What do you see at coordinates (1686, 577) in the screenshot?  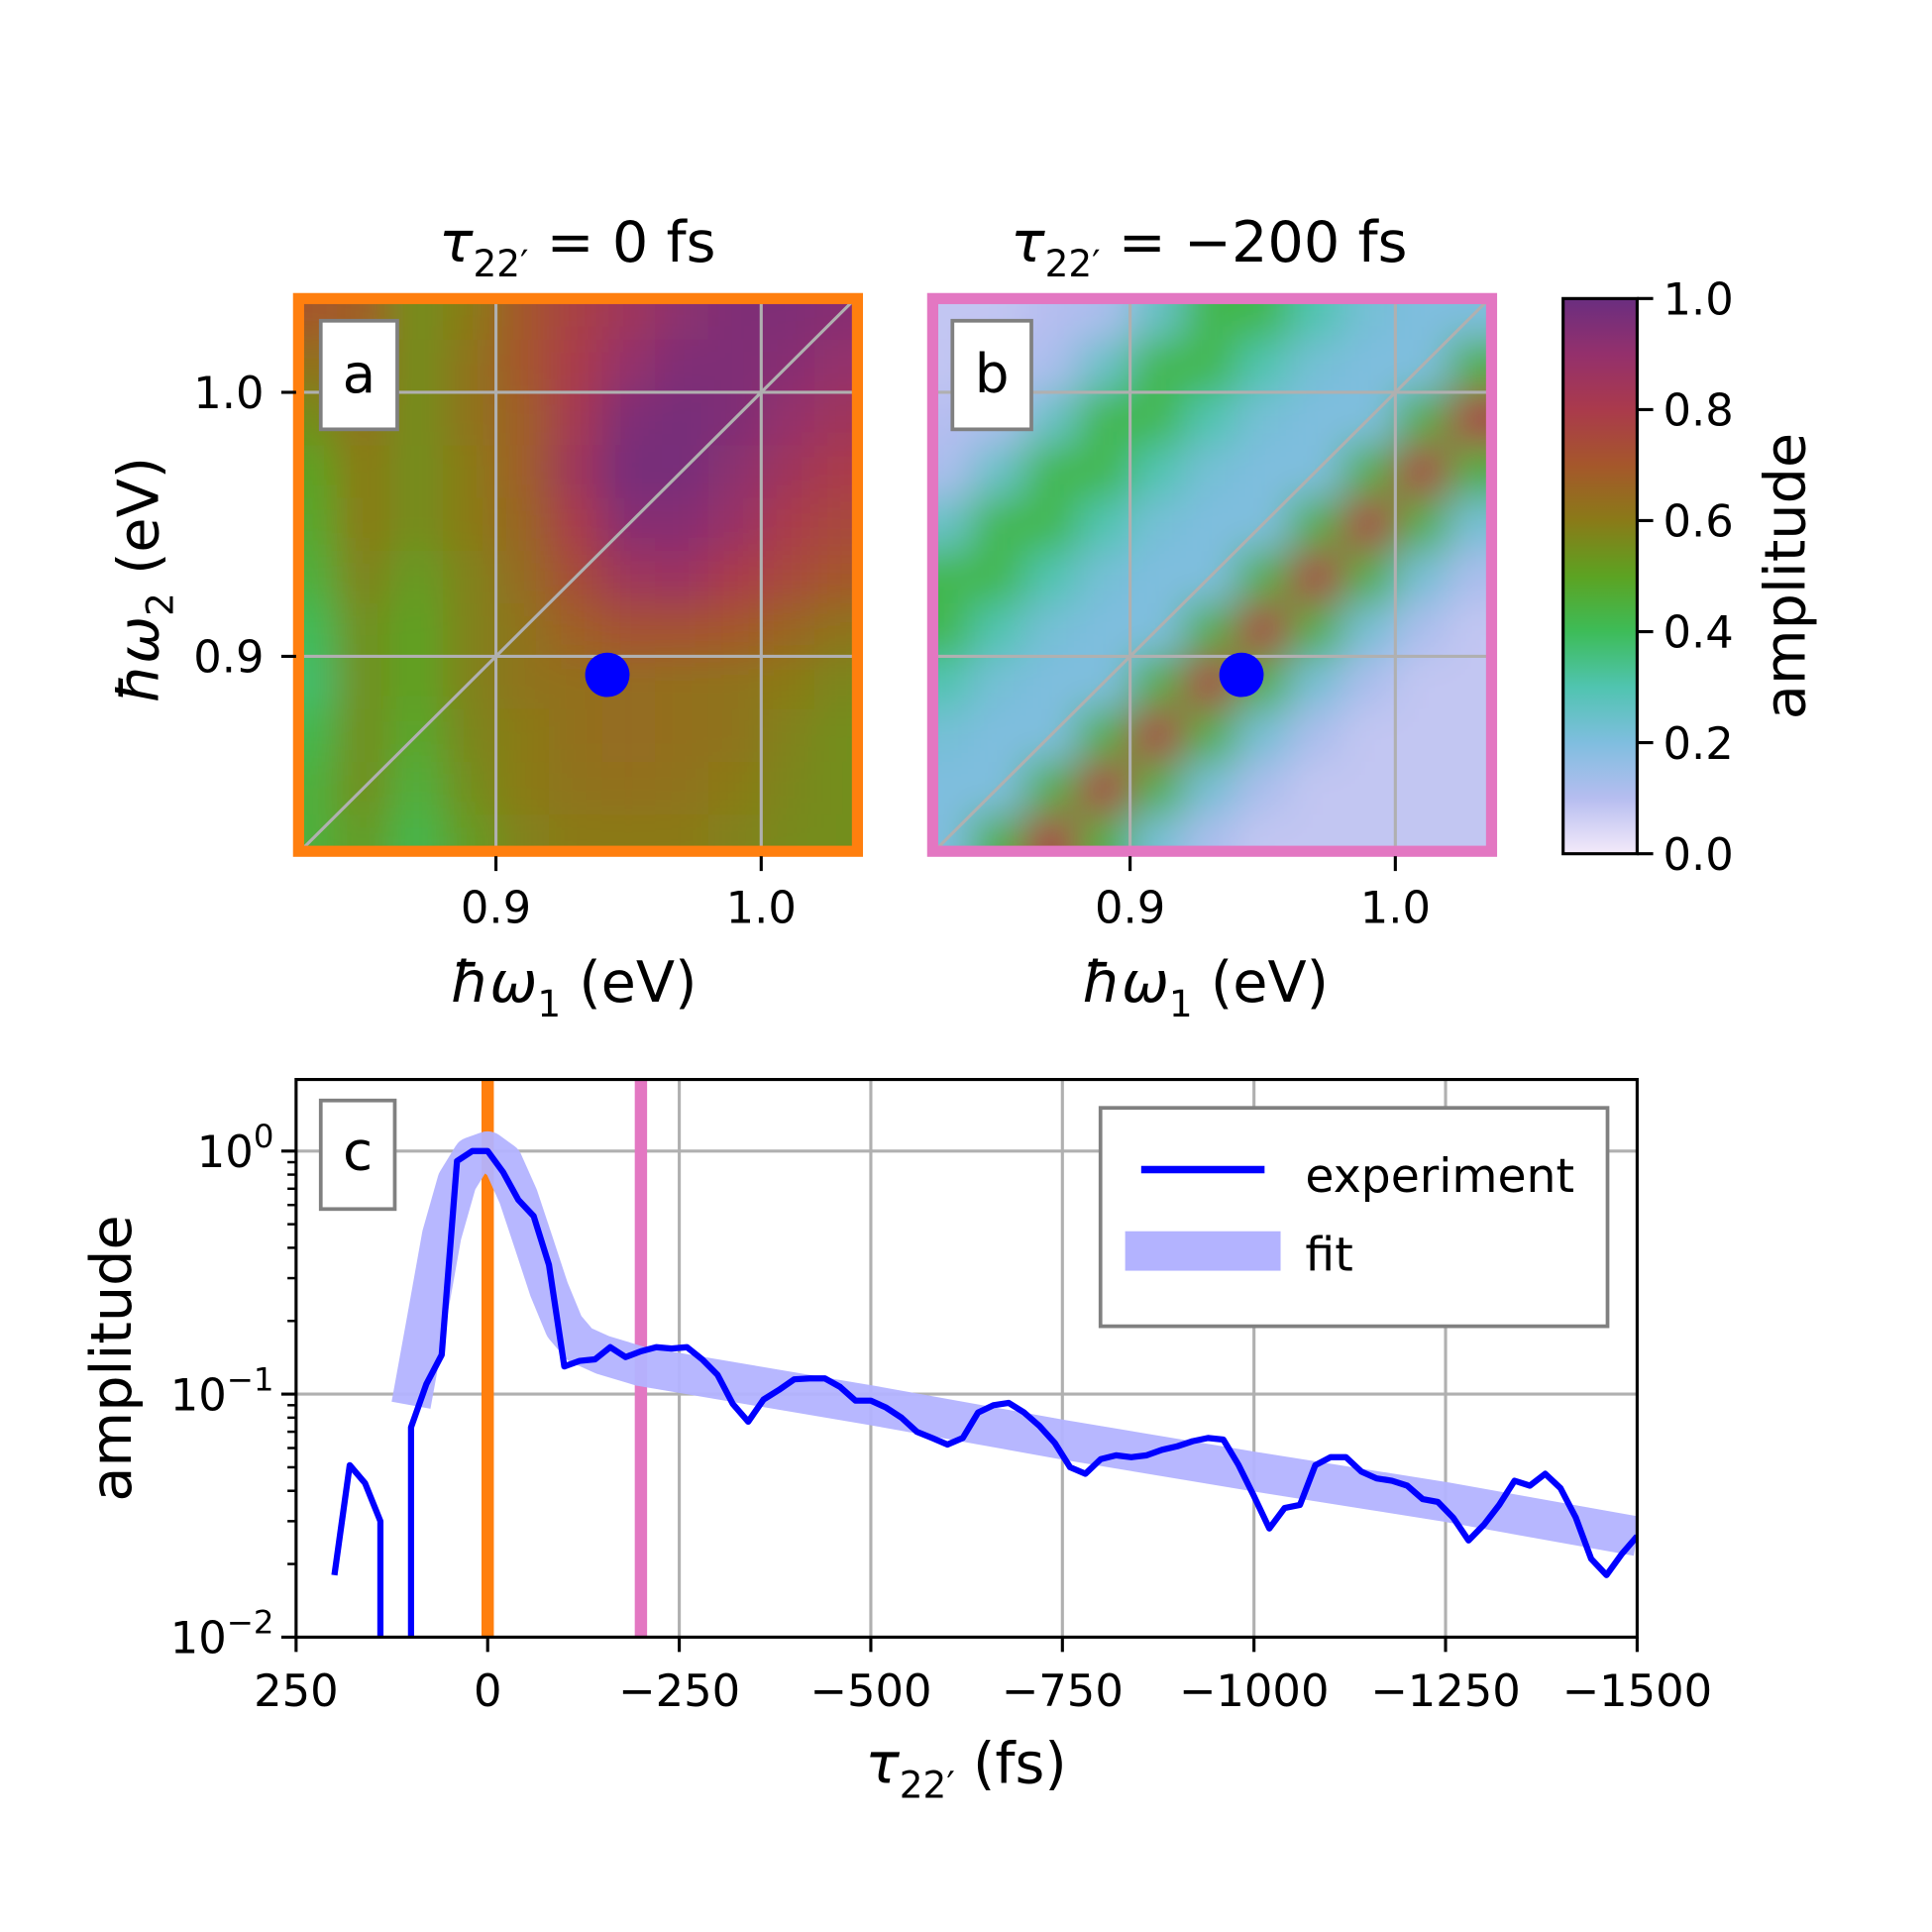 I see `colorbar-ticks: 0.0 0.2 0.4 0.6 0.8 1.0` at bounding box center [1686, 577].